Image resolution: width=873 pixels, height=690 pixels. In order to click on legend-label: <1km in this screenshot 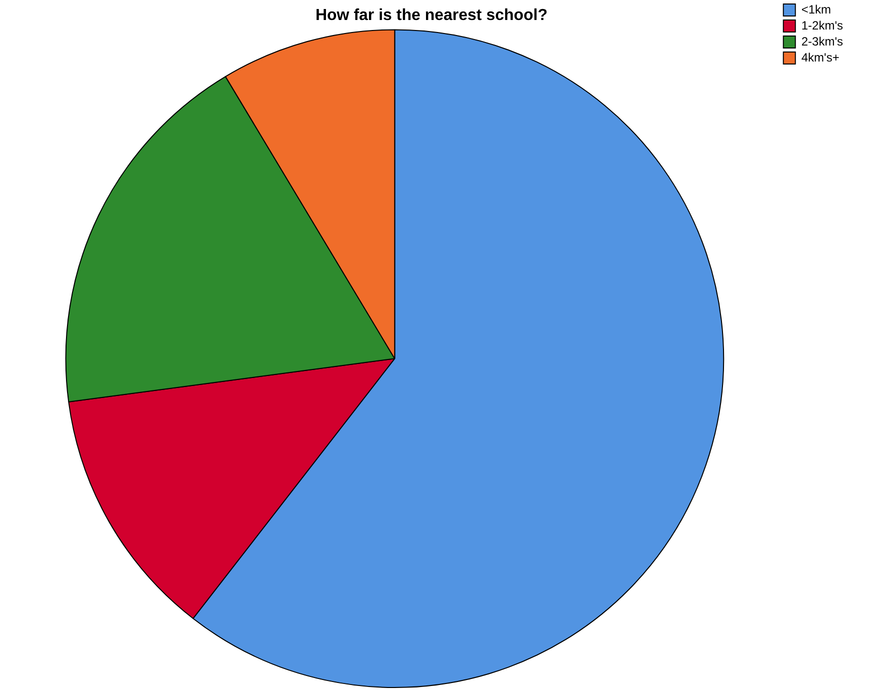, I will do `click(816, 9)`.